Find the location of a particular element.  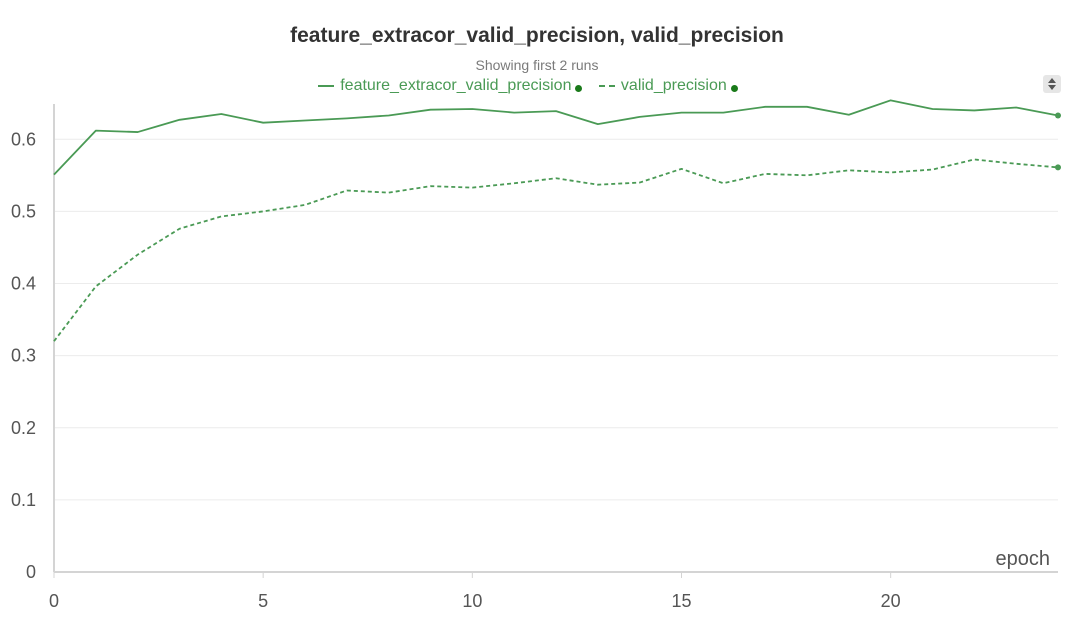

y-tick-label: 0.6 is located at coordinates (23, 139).